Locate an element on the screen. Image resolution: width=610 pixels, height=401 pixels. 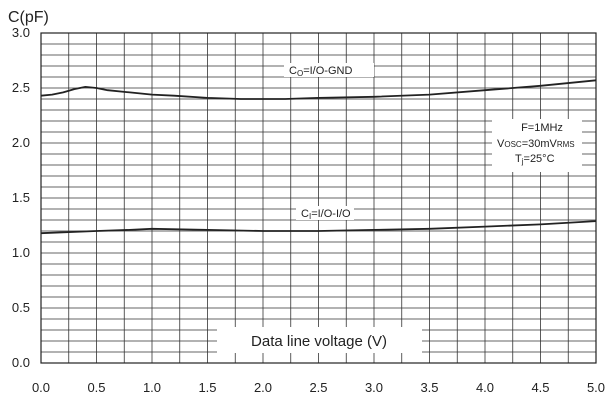
conditions-line2: VOSC=30mVRMS is located at coordinates (536, 144).